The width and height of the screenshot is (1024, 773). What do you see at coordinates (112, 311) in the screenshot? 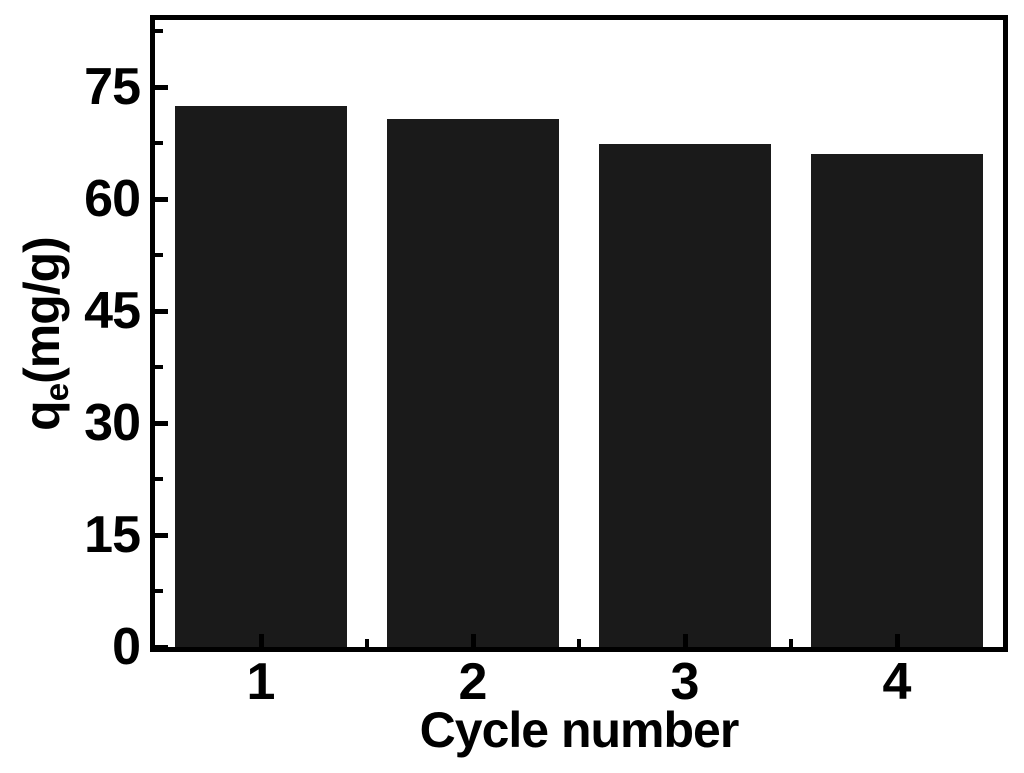
I see `y-tick-label: 45` at bounding box center [112, 311].